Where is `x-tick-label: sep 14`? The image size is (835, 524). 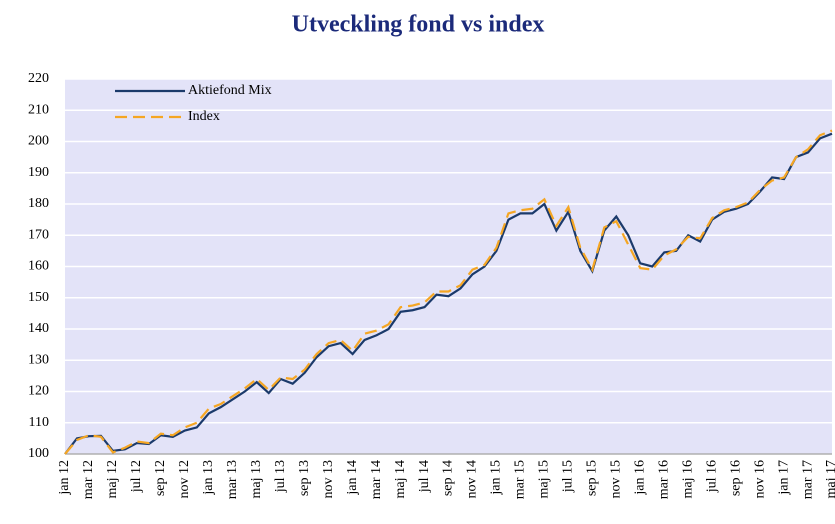
x-tick-label: sep 14 is located at coordinates (448, 478).